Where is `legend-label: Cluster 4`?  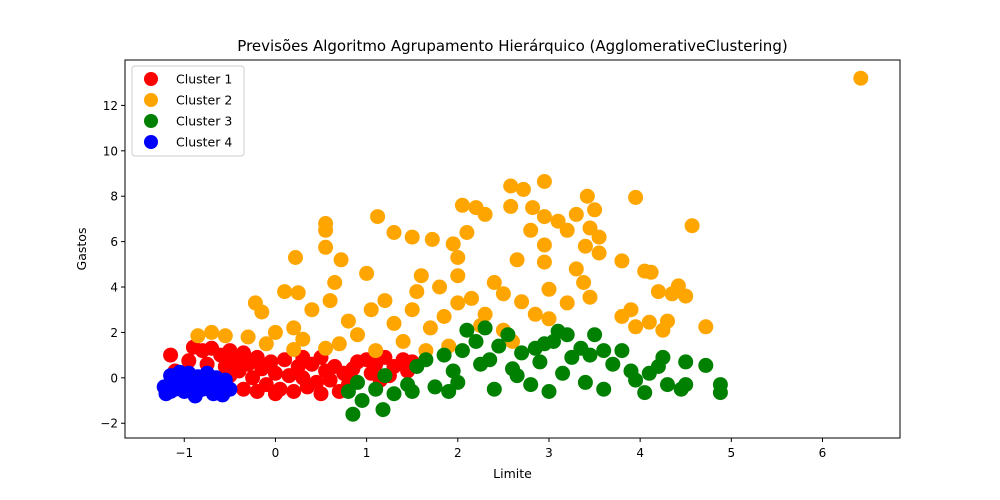
legend-label: Cluster 4 is located at coordinates (204, 142).